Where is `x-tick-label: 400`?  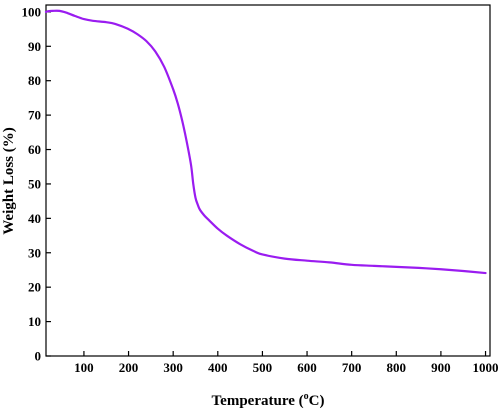 x-tick-label: 400 is located at coordinates (218, 367).